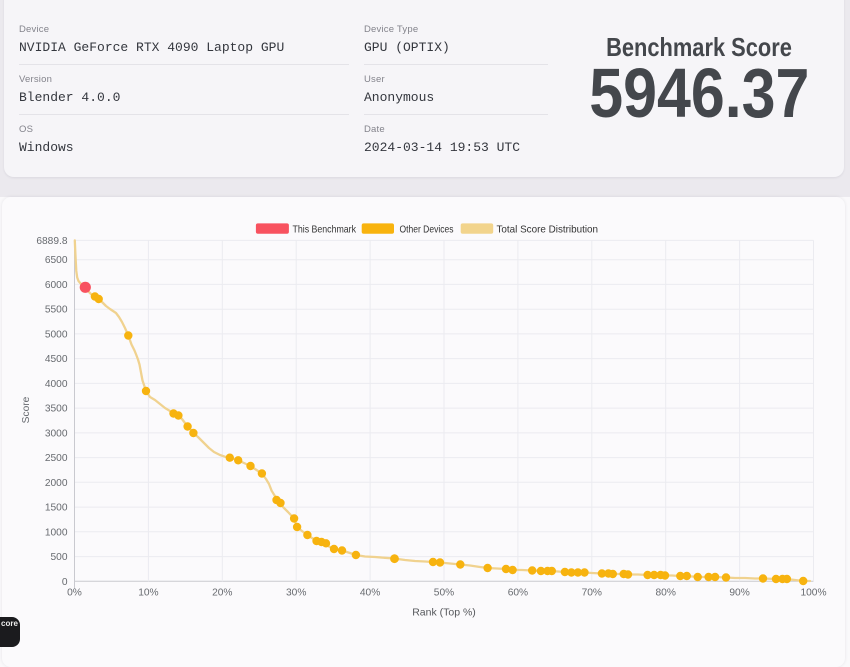  I want to click on svg-text: This Benchmark, so click(325, 230).